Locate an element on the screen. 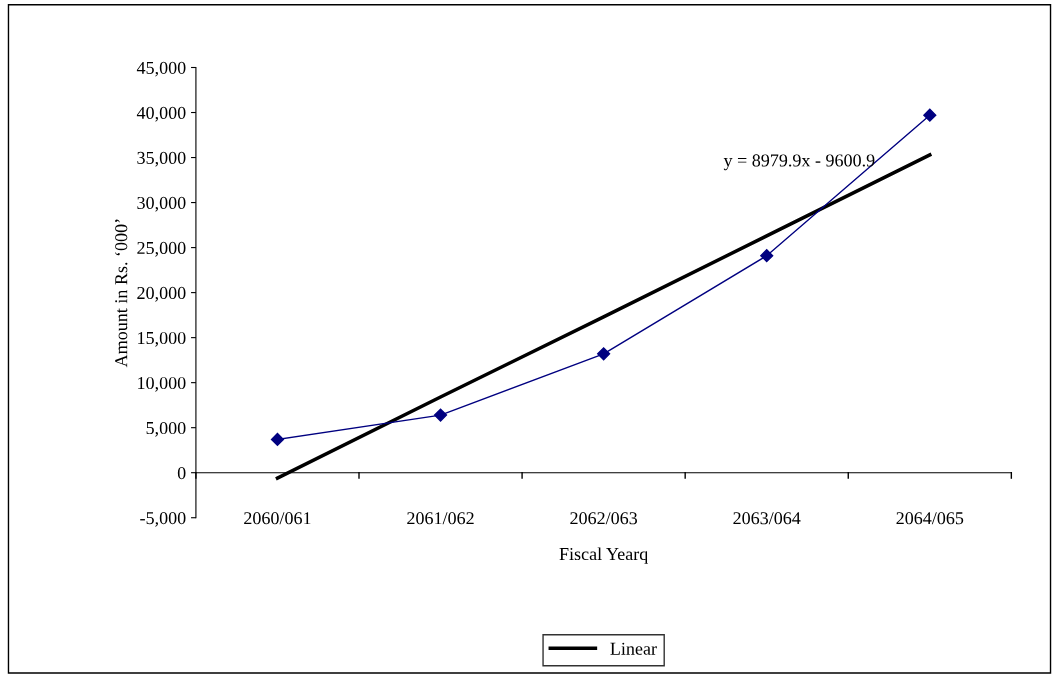  y-tick-label: 30,000 is located at coordinates (161, 204).